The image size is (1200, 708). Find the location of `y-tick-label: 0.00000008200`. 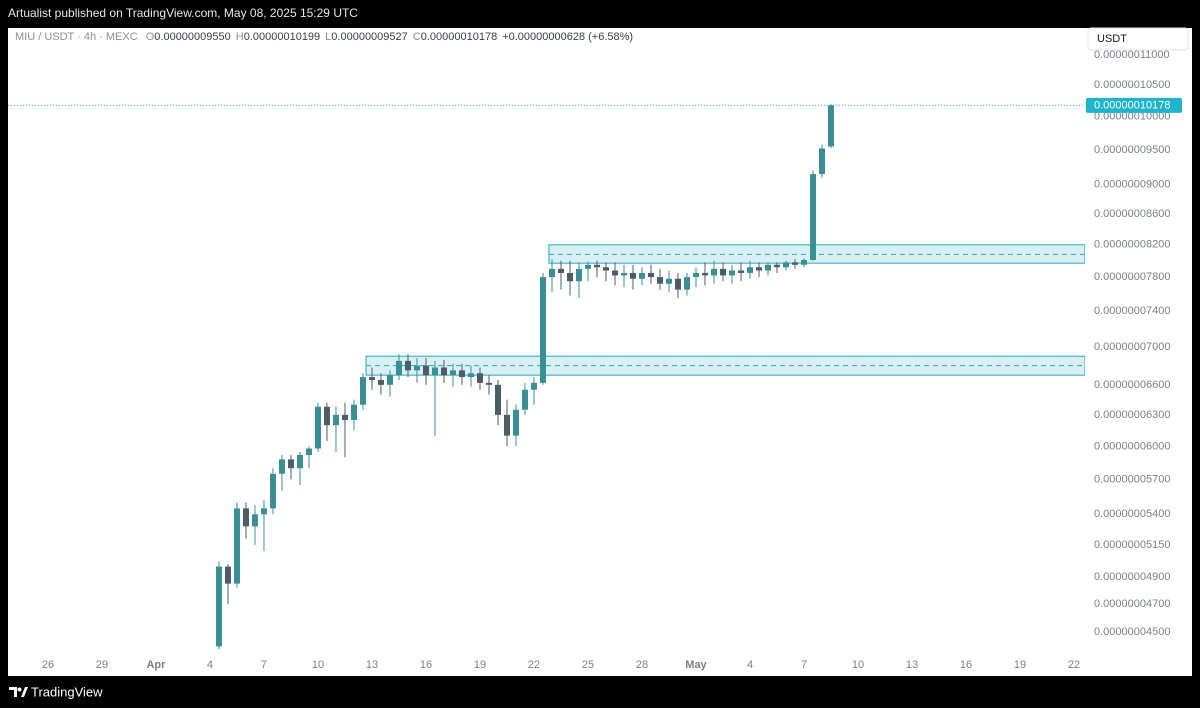

y-tick-label: 0.00000008200 is located at coordinates (1132, 245).